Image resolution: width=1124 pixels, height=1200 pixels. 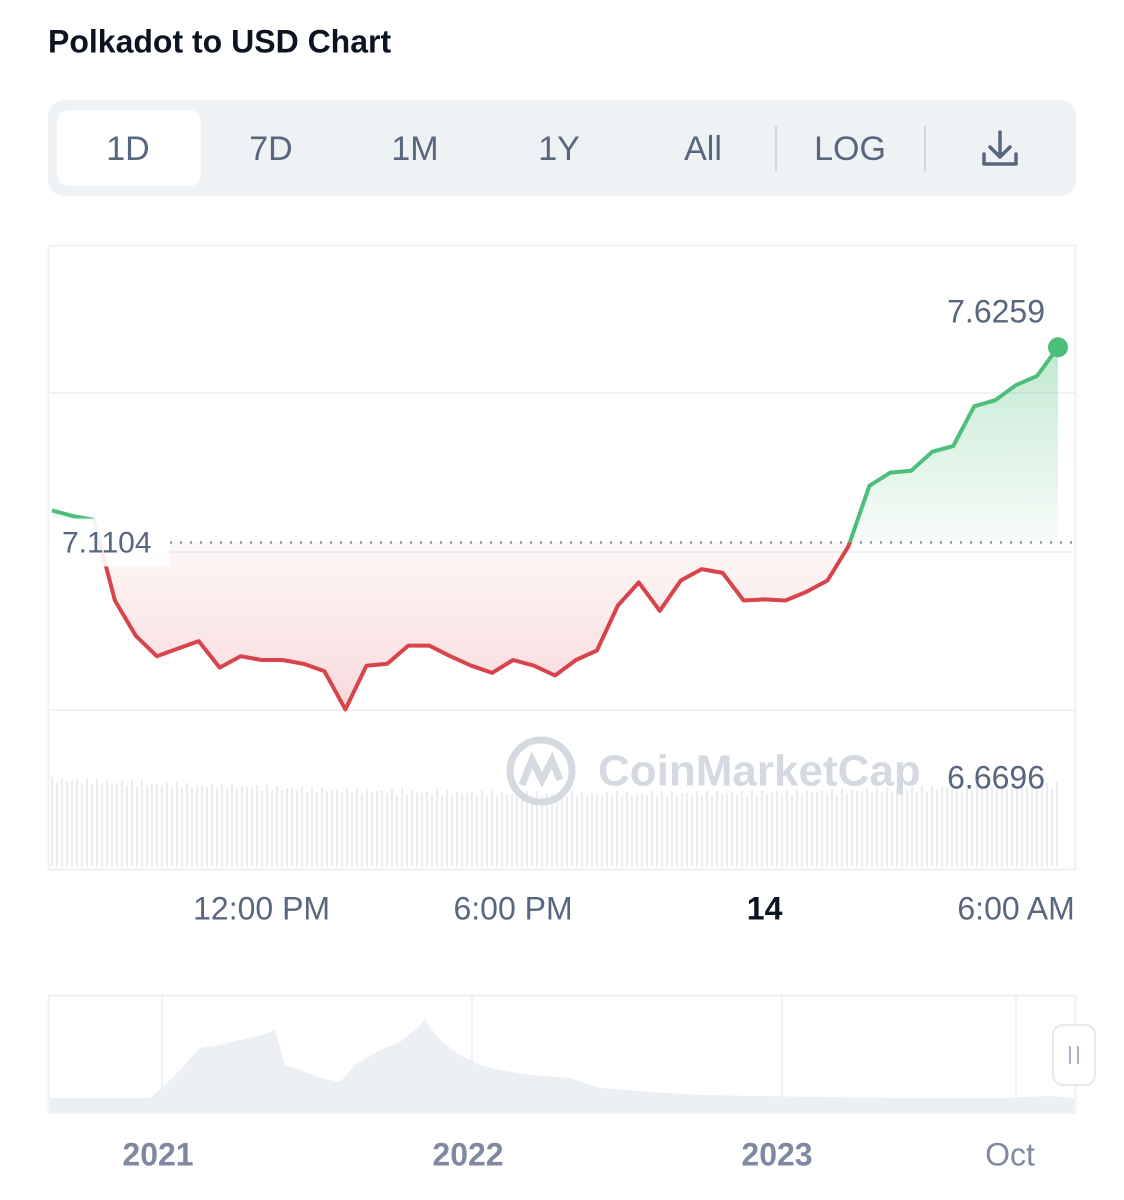 I want to click on tab: All, so click(x=703, y=149).